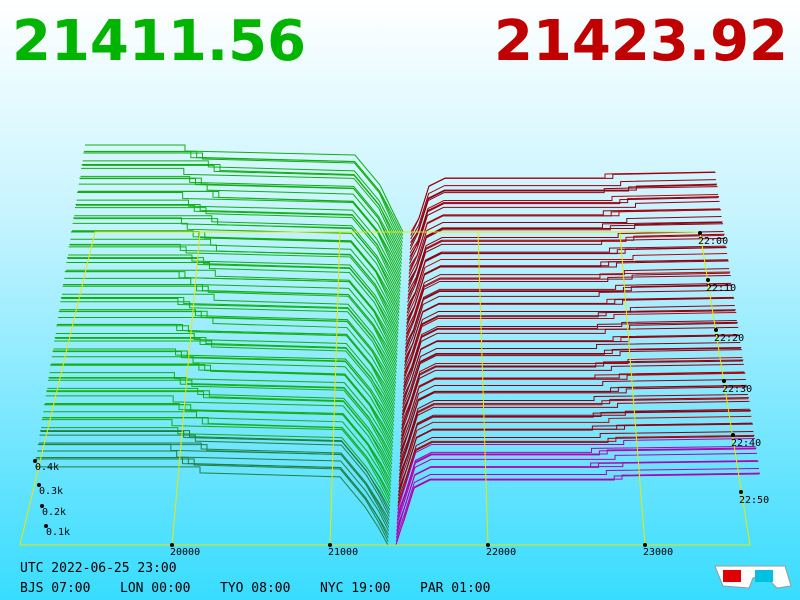  What do you see at coordinates (54, 512) in the screenshot?
I see `depth-label: 0.2k` at bounding box center [54, 512].